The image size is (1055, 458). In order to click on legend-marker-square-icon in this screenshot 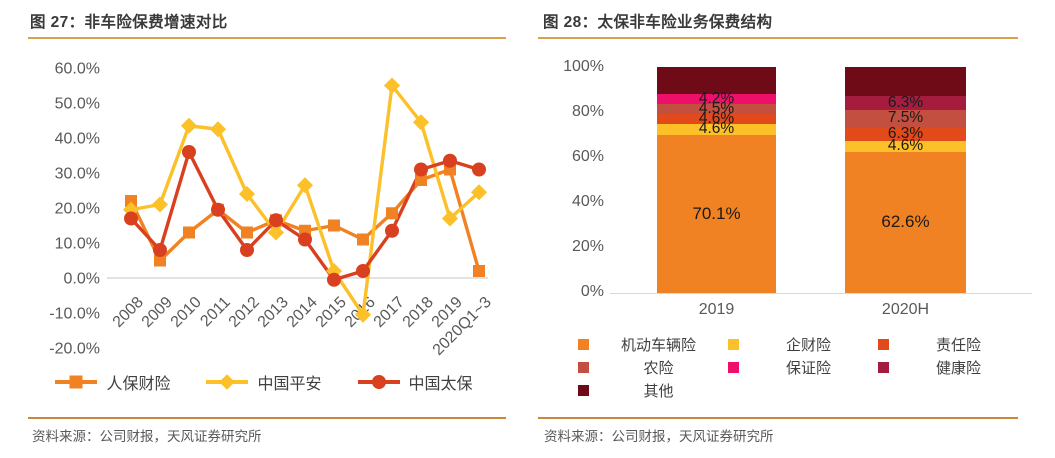, I will do `click(76, 382)`.